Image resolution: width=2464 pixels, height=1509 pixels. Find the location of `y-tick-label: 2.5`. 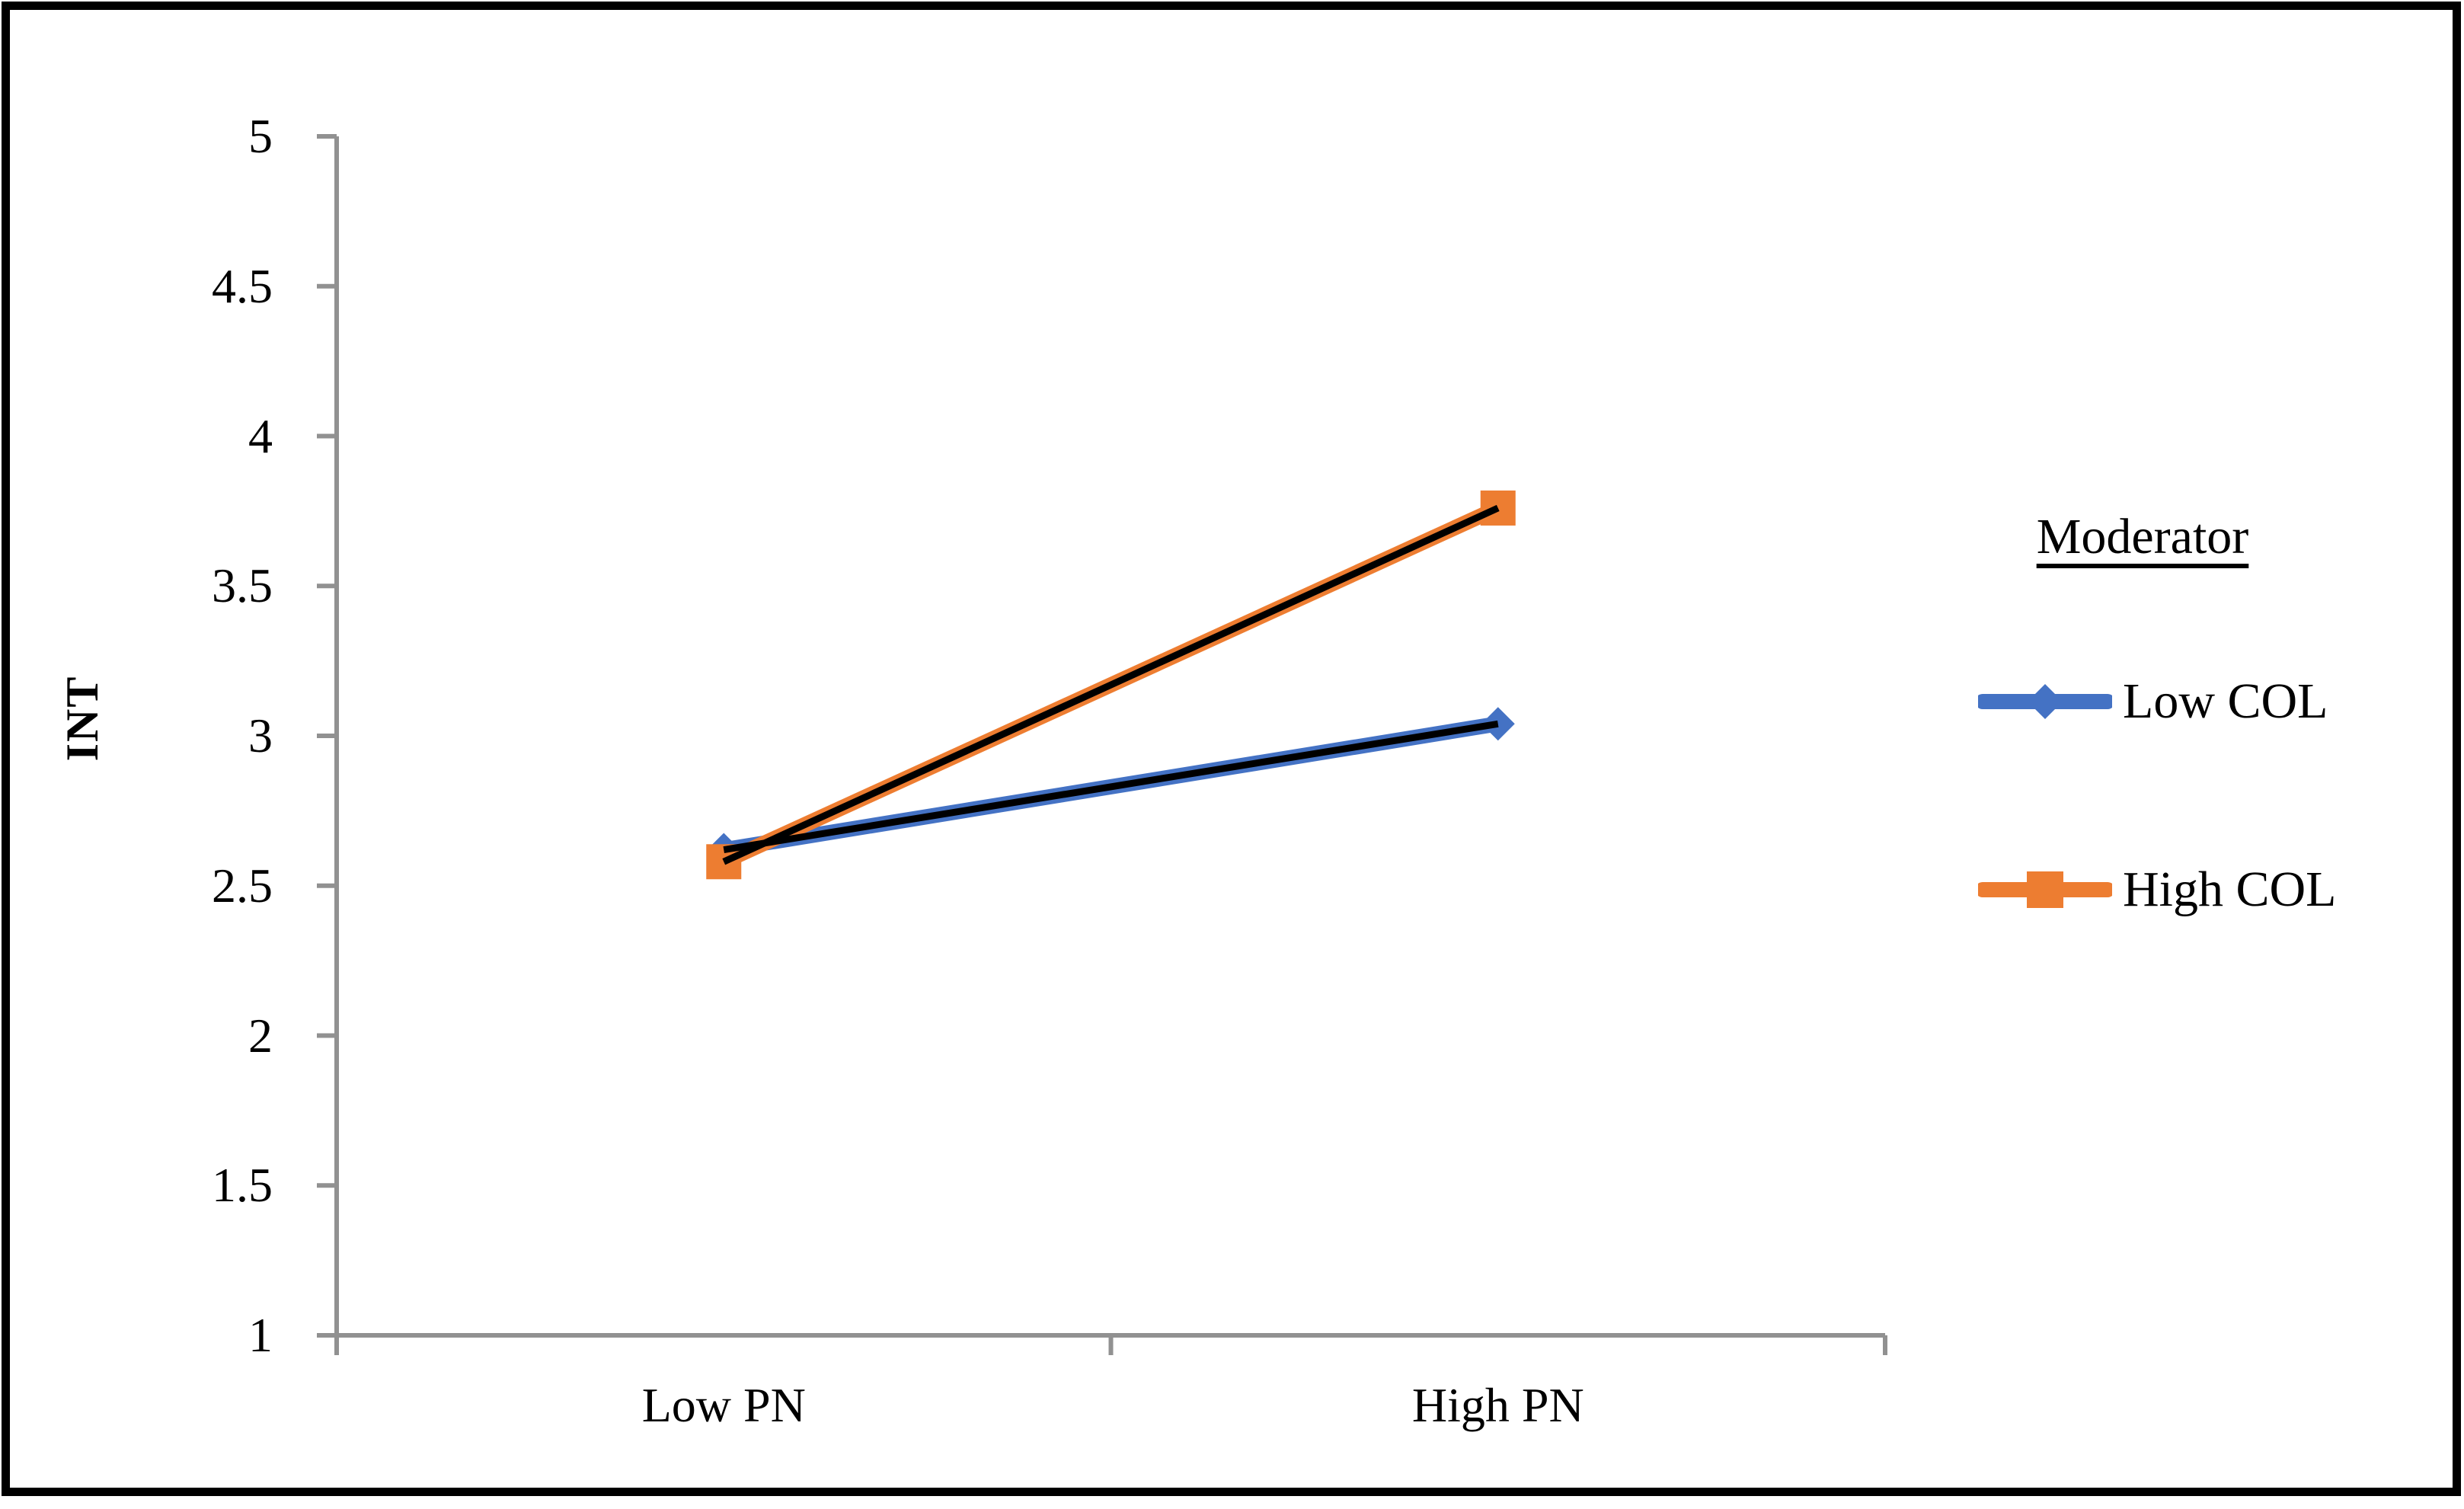

y-tick-label: 2.5 is located at coordinates (242, 885).